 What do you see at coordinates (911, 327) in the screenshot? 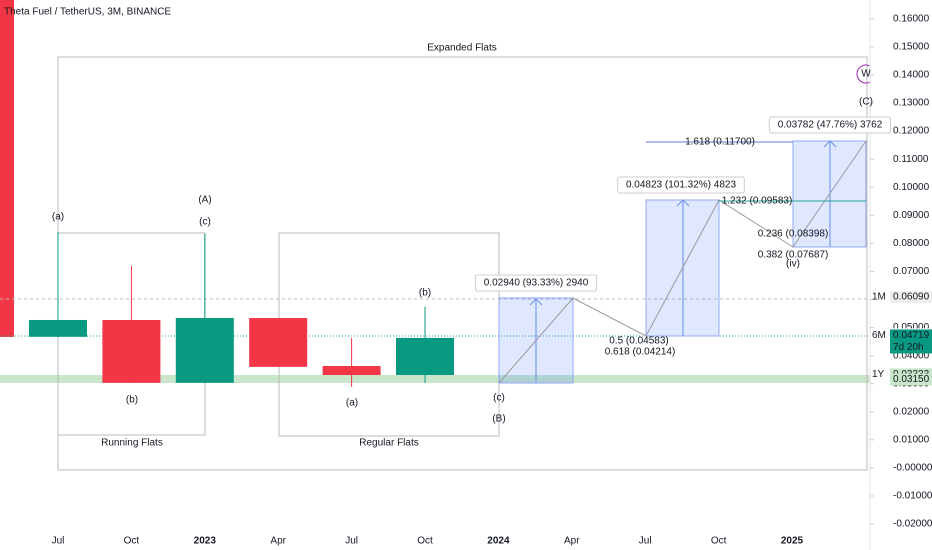
I see `y-tick-label: 0.05000` at bounding box center [911, 327].